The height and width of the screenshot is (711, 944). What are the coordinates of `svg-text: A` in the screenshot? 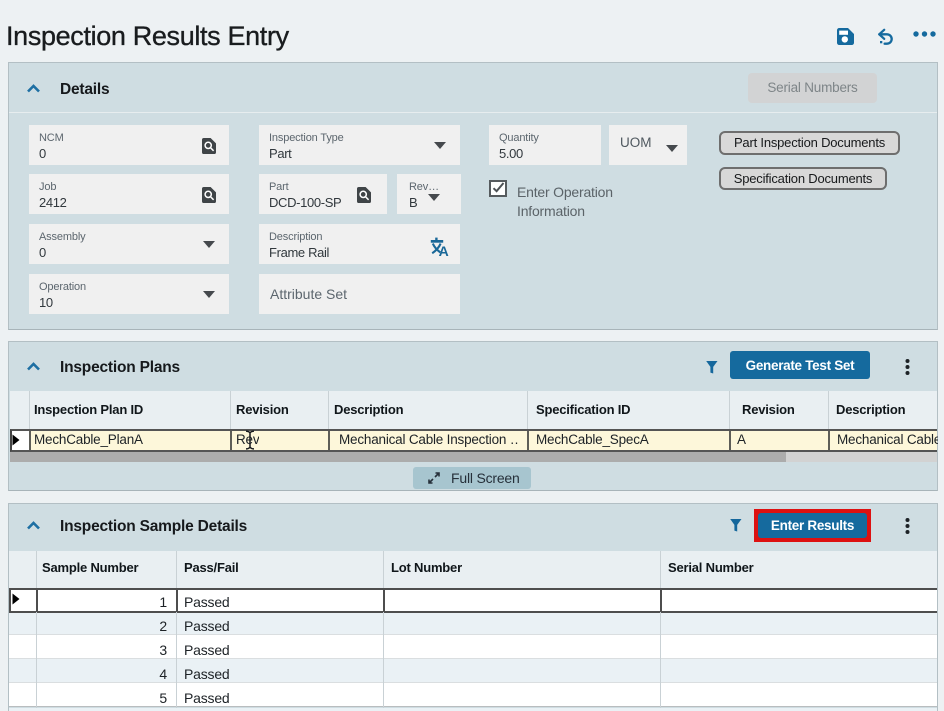 It's located at (444, 250).